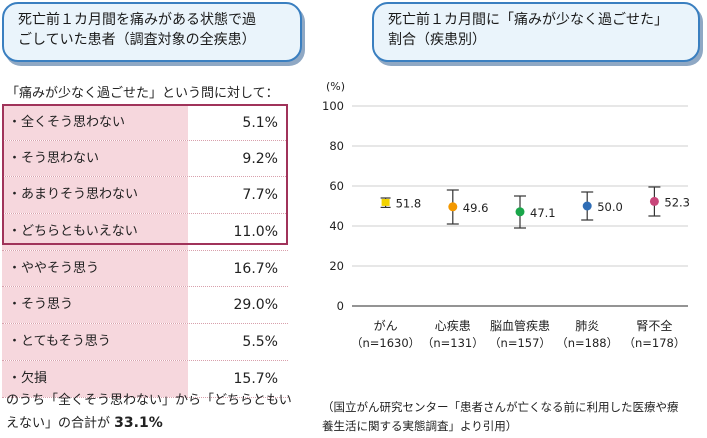 The image size is (707, 438). What do you see at coordinates (654, 343) in the screenshot?
I see `x-sample-size-label: （n=178）` at bounding box center [654, 343].